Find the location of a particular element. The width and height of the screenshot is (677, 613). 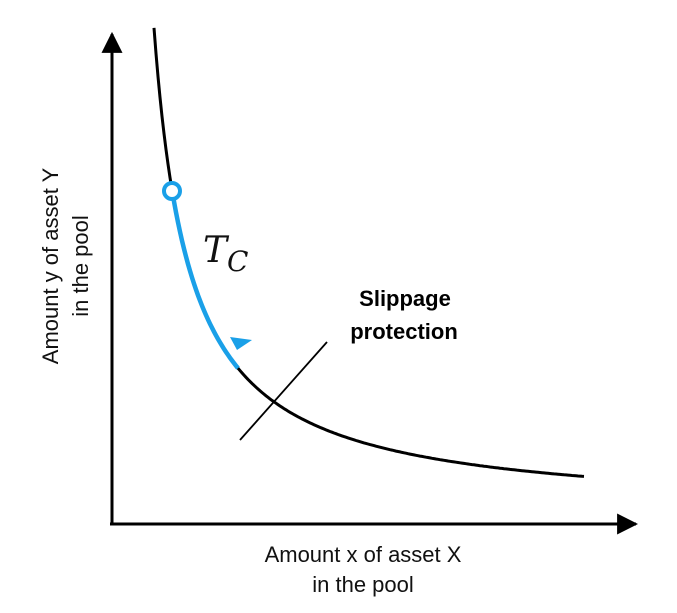

x-axis-label-line-2: in the pool is located at coordinates (363, 584).